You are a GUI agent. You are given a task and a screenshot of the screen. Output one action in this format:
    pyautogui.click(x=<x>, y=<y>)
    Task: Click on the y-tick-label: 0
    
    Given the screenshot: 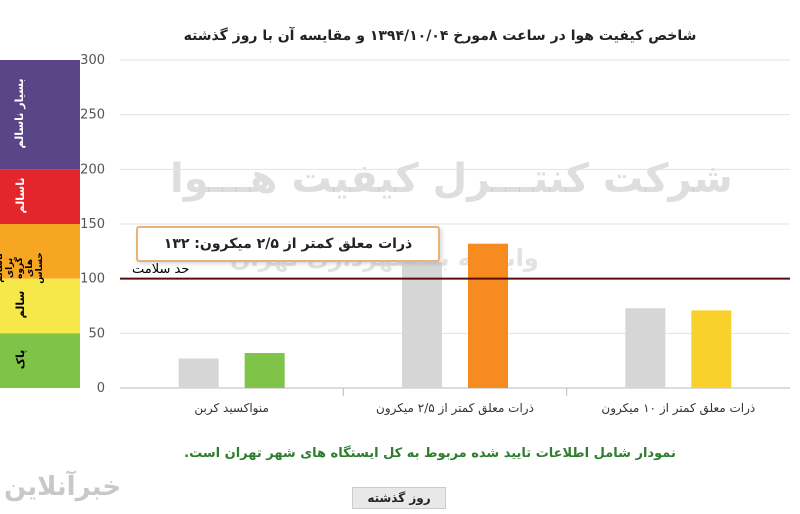 What is the action you would take?
    pyautogui.click(x=101, y=388)
    